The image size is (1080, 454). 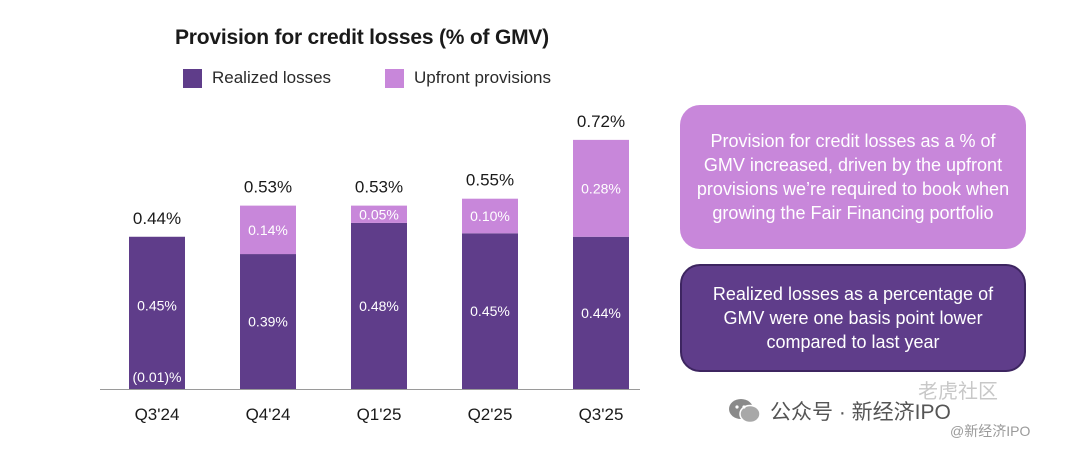 I want to click on x-tick-label: Q4'24, so click(x=268, y=414).